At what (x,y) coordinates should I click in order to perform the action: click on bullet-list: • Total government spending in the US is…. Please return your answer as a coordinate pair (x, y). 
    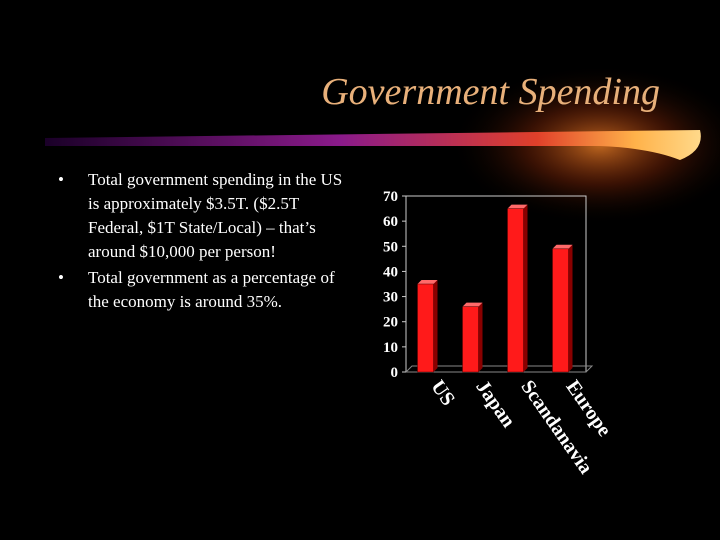
    Looking at the image, I should click on (203, 242).